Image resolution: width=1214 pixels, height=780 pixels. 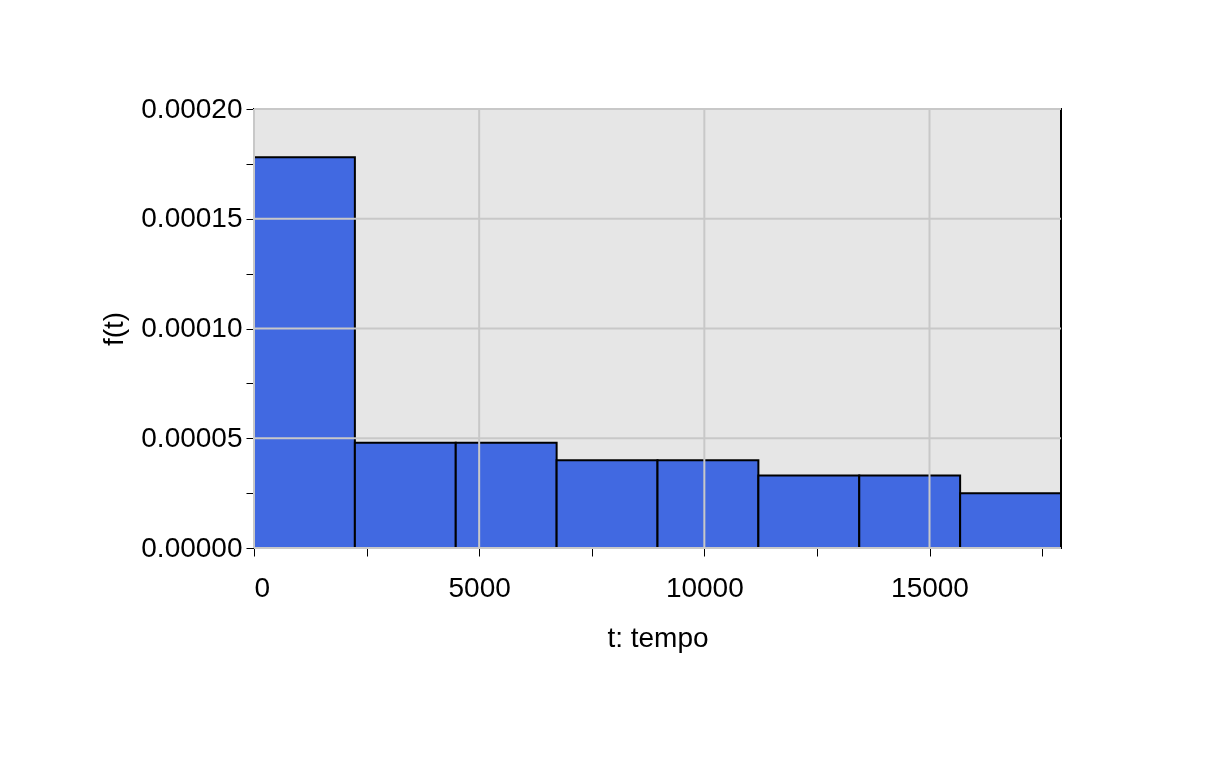 I want to click on x-axis-title: t: tempo, so click(x=658, y=637).